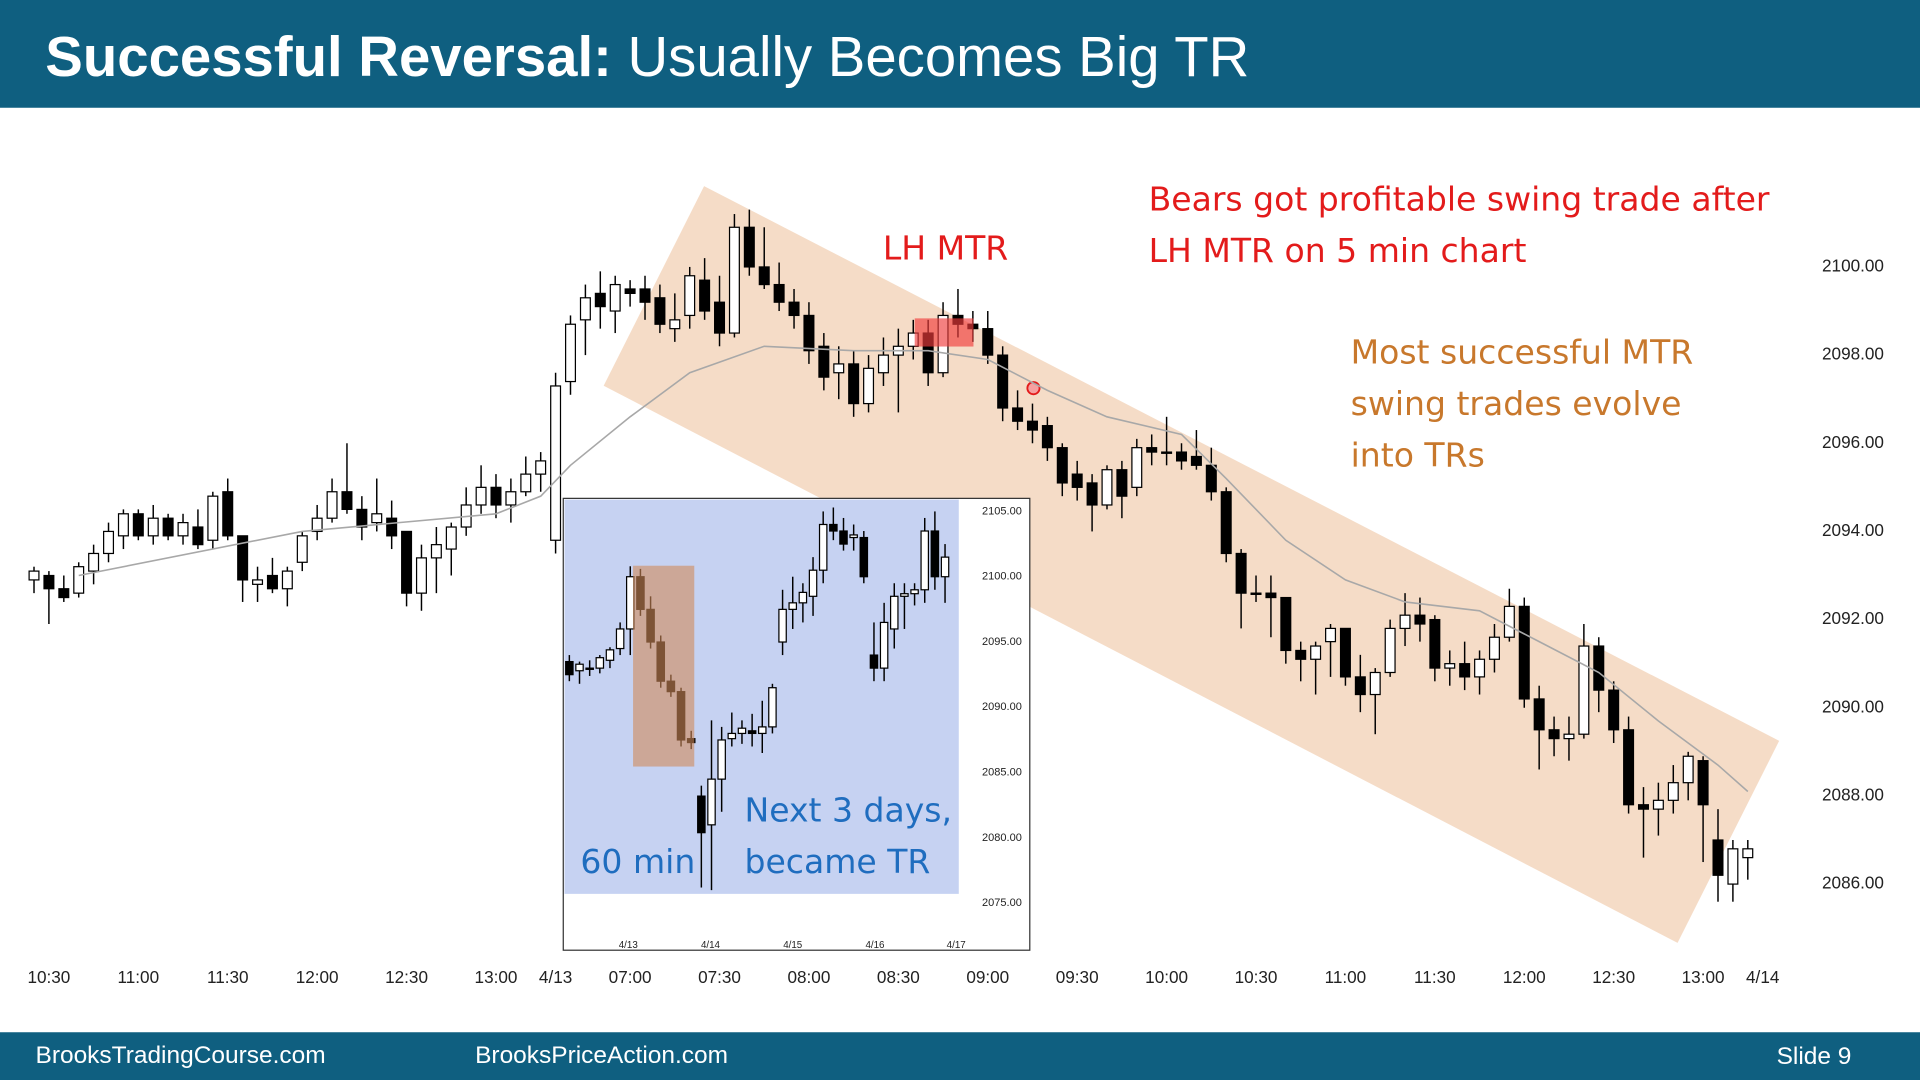 The height and width of the screenshot is (1080, 1920). What do you see at coordinates (1853, 442) in the screenshot?
I see `y-tick-label: 2096.00` at bounding box center [1853, 442].